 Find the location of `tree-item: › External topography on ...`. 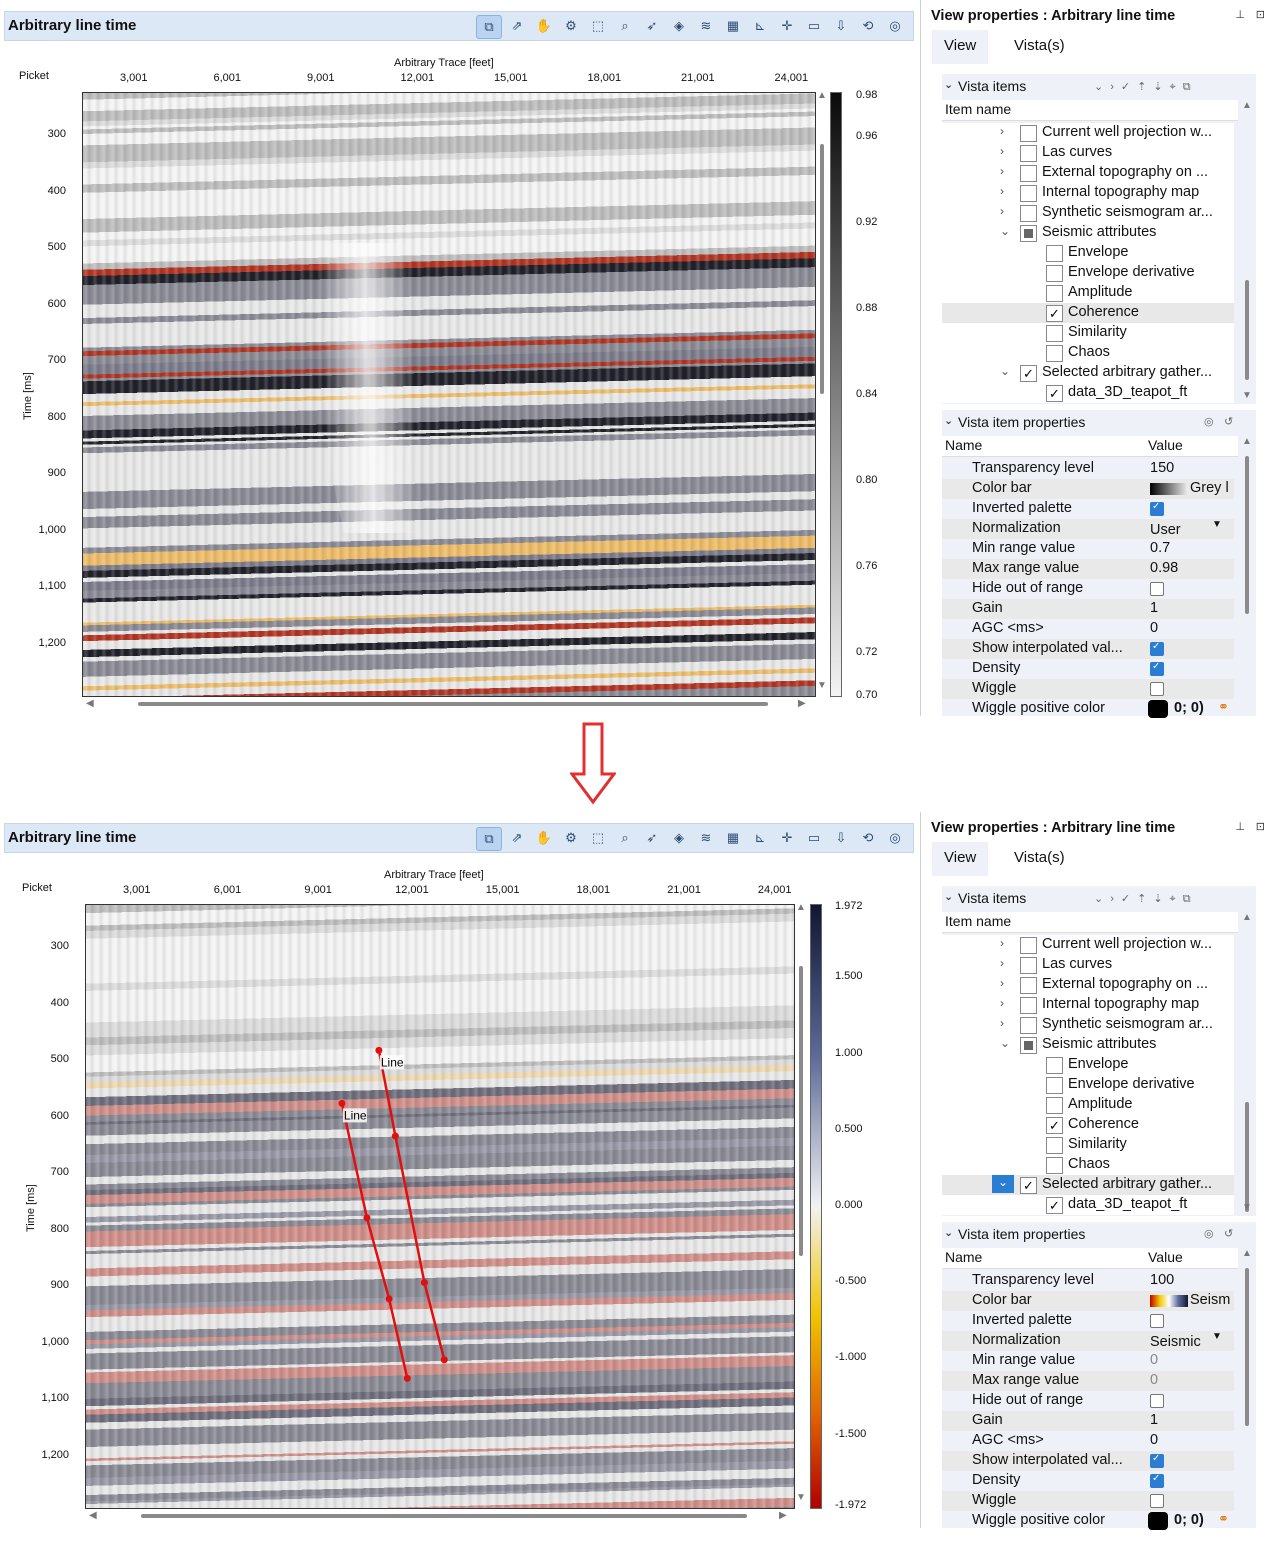

tree-item: › External topography on ... is located at coordinates (1088, 985).